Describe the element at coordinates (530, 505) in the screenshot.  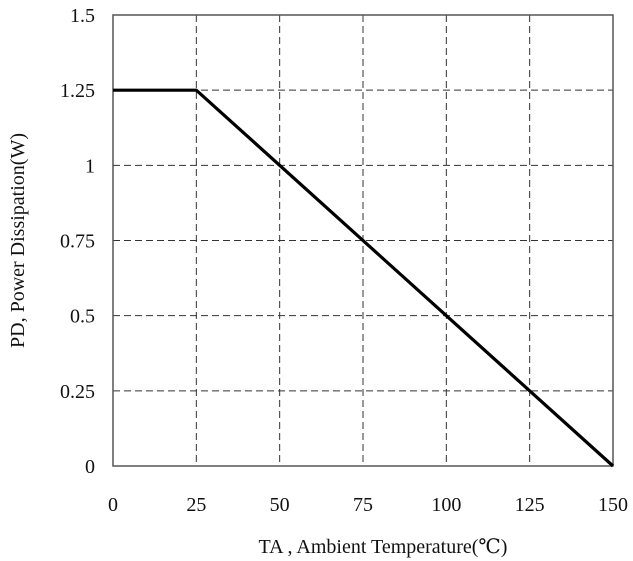
I see `x-tick-label: 125` at that location.